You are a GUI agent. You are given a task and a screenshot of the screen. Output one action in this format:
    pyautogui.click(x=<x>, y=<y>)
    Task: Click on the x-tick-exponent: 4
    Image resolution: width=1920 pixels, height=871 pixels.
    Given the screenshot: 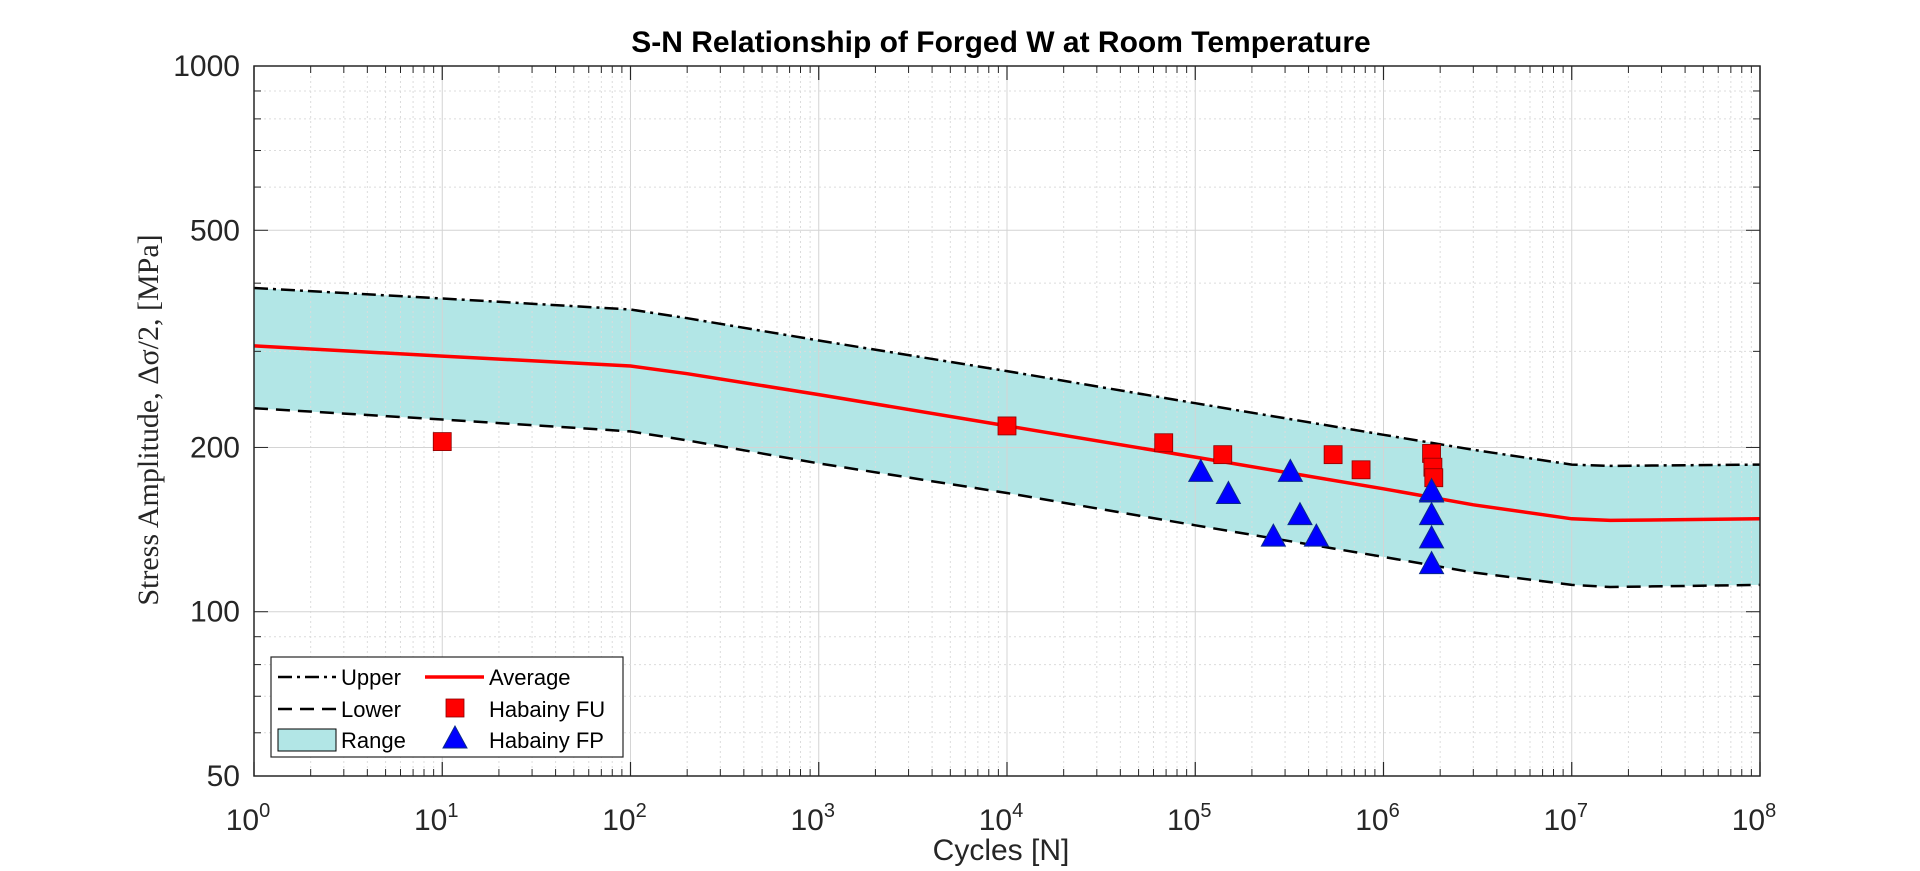 What is the action you would take?
    pyautogui.click(x=1017, y=811)
    